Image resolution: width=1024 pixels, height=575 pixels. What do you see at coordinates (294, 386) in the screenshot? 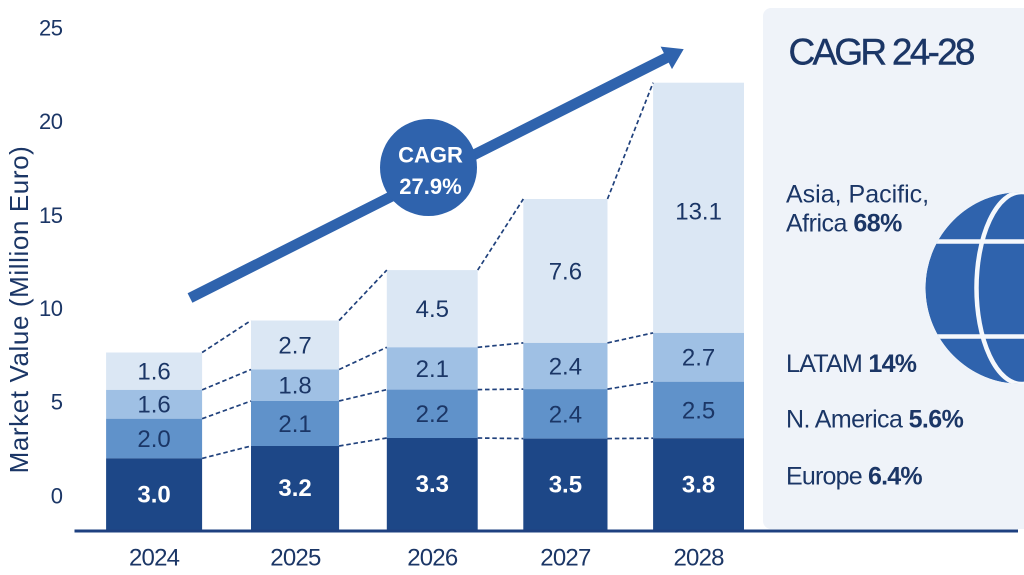
I see `svg-text: 1.8` at bounding box center [294, 386].